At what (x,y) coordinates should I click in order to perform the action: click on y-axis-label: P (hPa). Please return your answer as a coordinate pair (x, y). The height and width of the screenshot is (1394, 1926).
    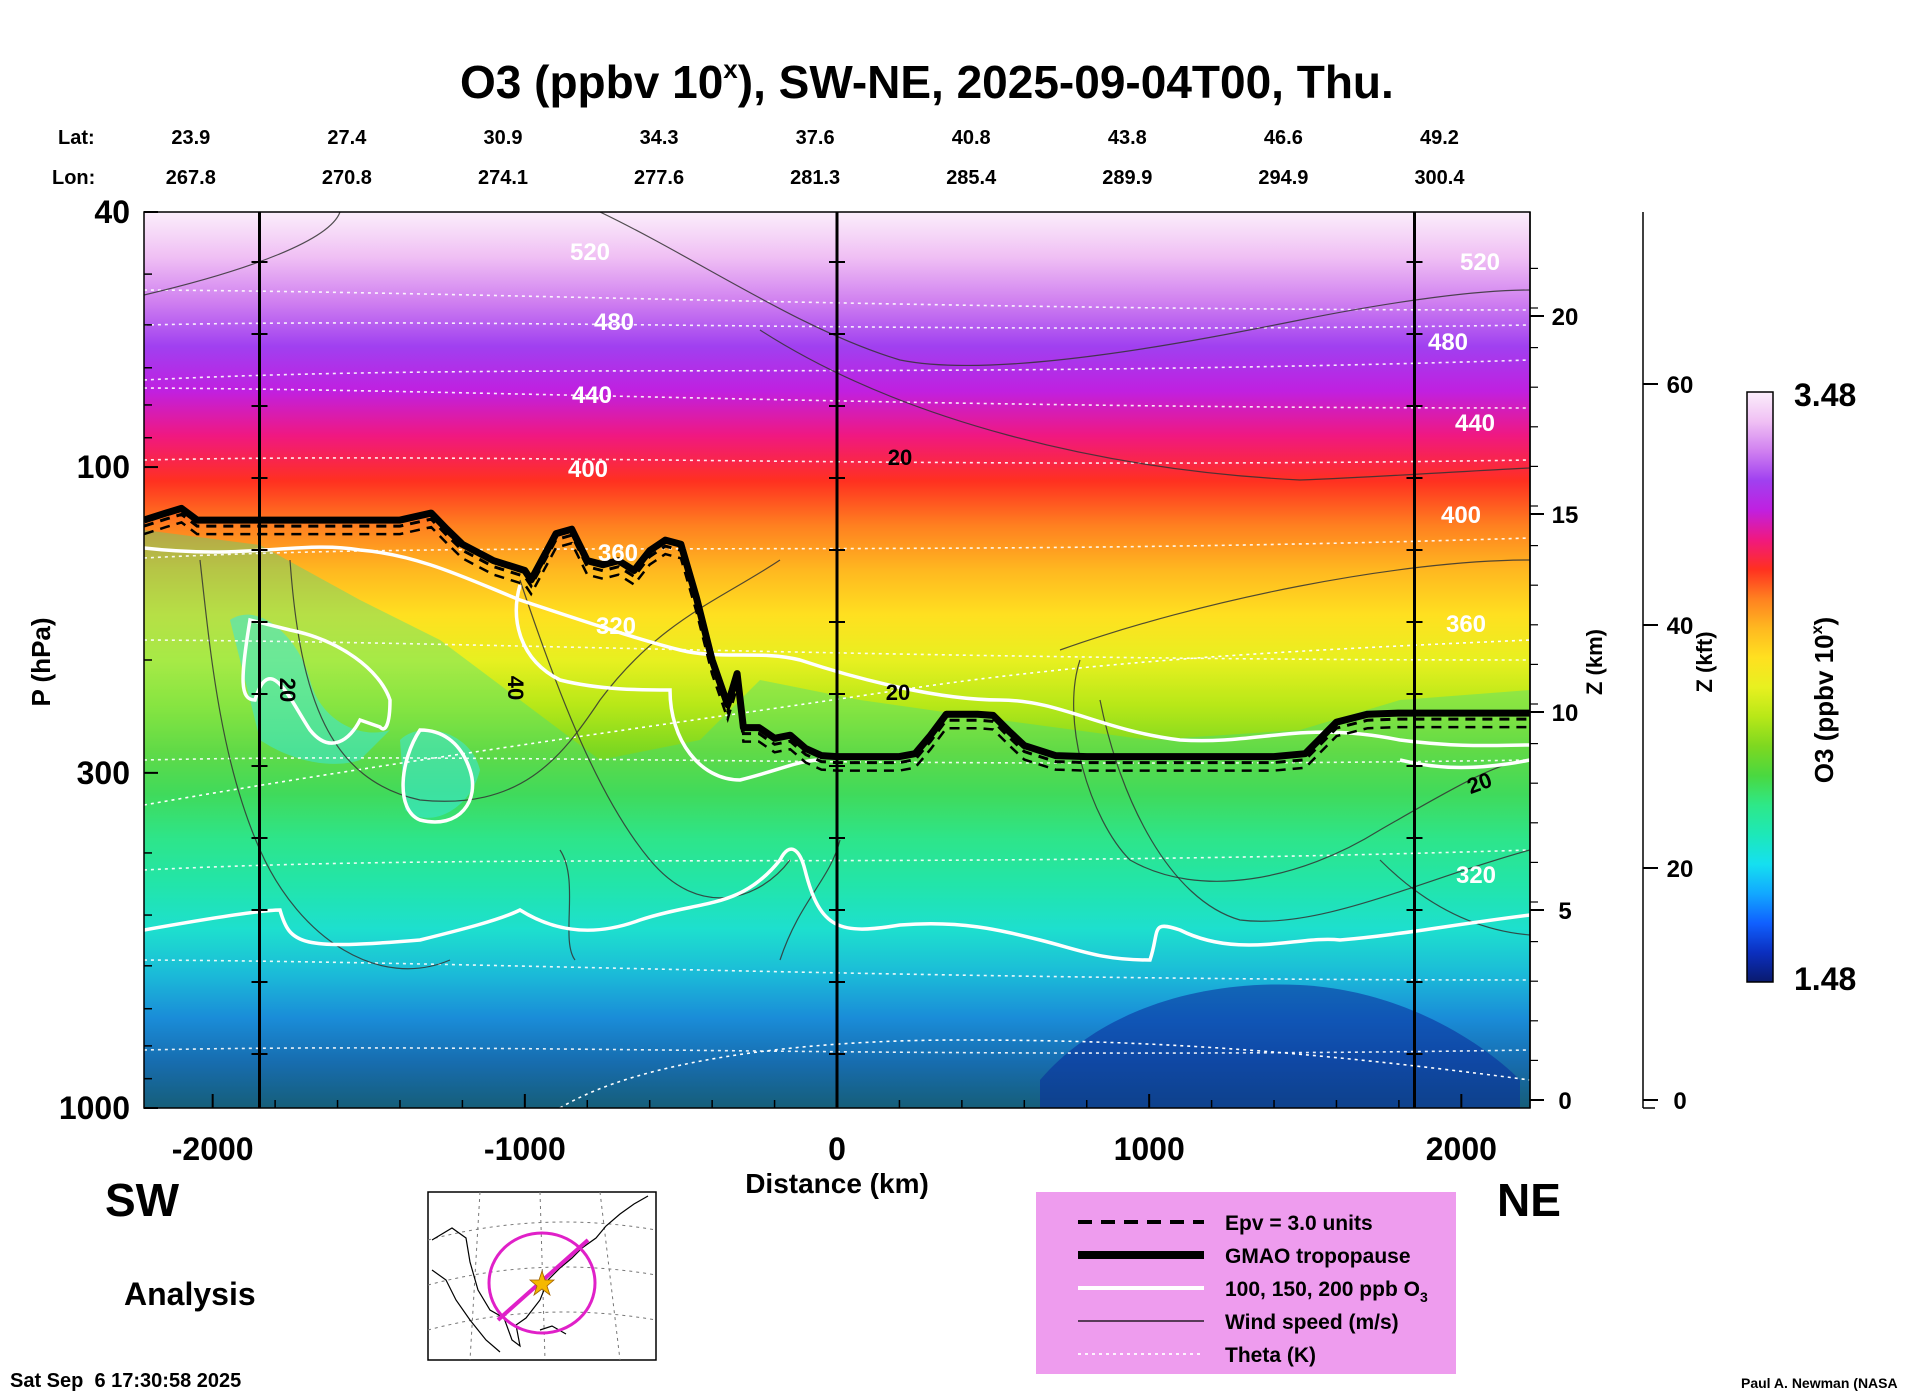
    Looking at the image, I should click on (41, 661).